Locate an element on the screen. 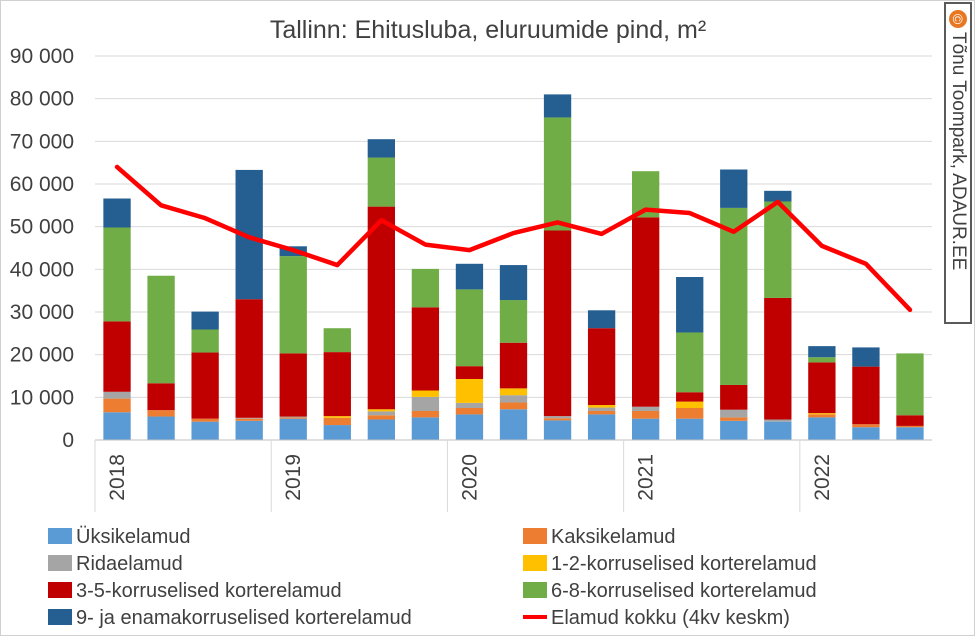 The height and width of the screenshot is (636, 975). x-year-label: 2020 is located at coordinates (469, 477).